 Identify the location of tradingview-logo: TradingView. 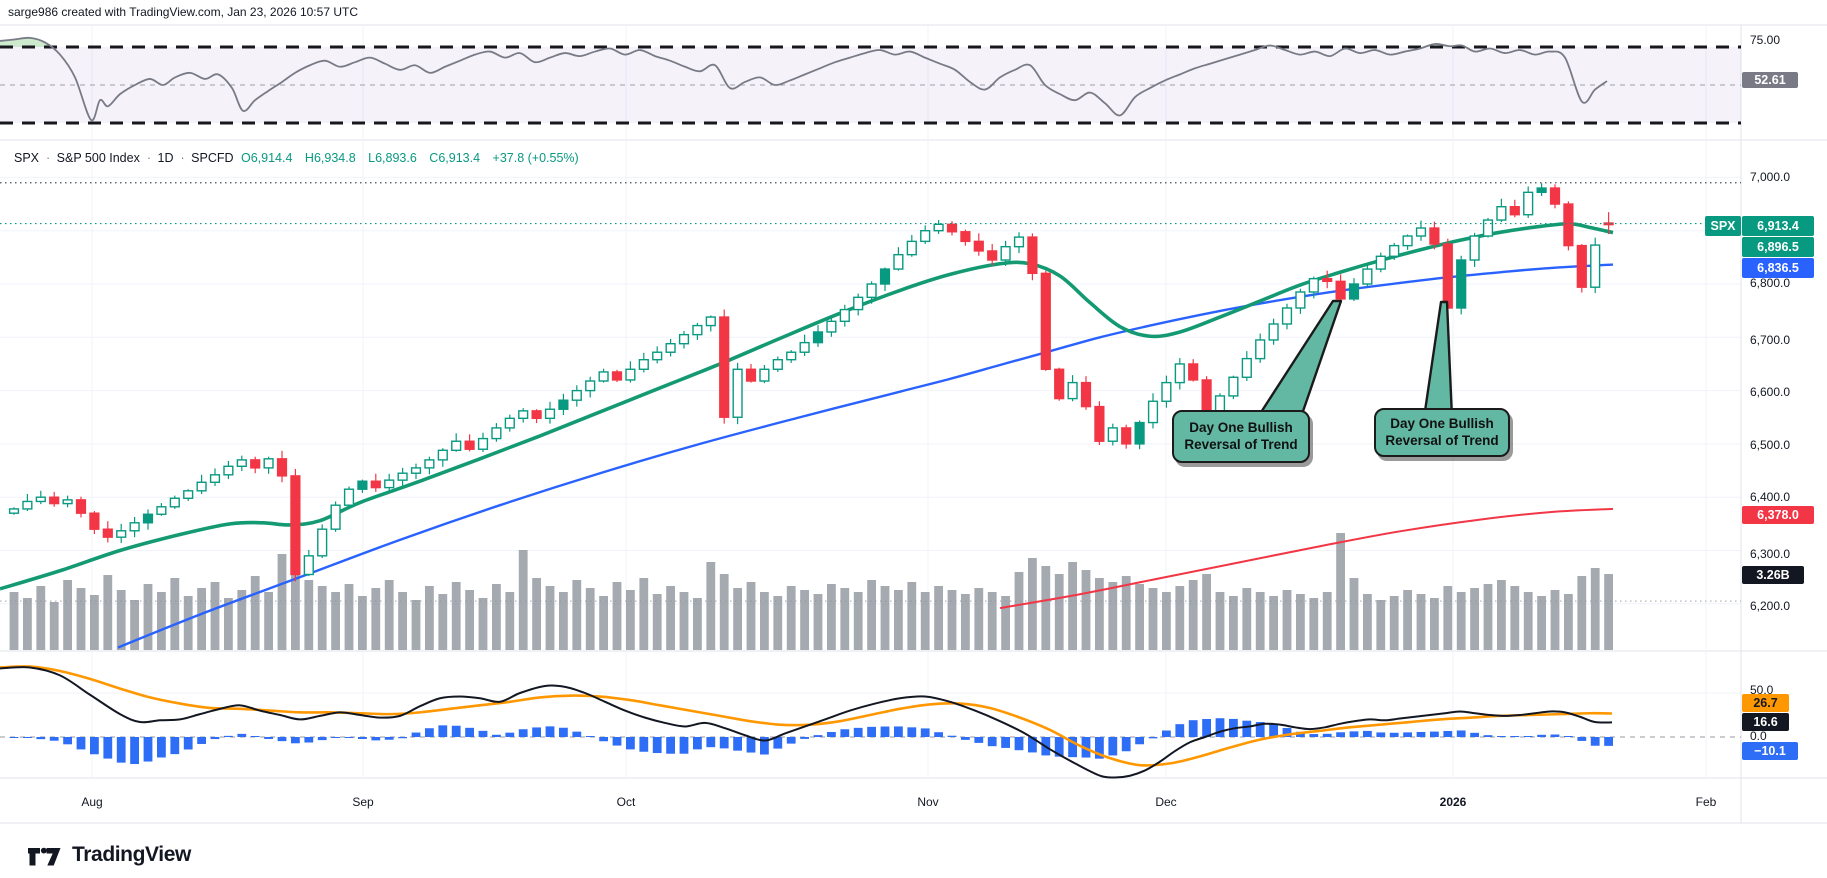
(108, 855).